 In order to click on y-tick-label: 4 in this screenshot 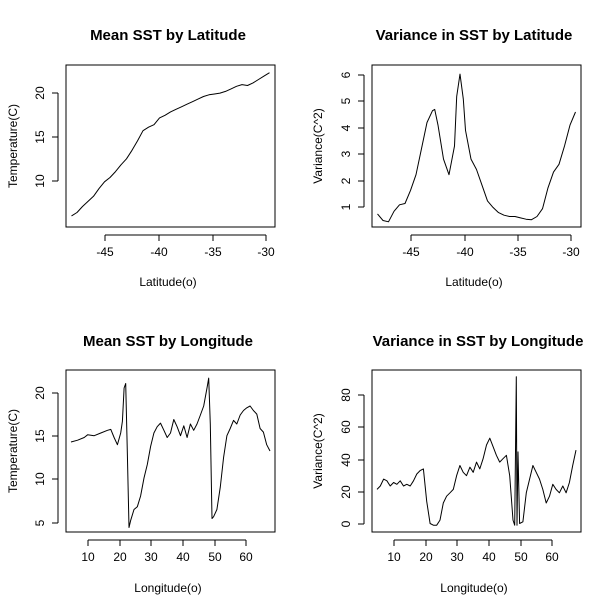, I will do `click(346, 127)`.